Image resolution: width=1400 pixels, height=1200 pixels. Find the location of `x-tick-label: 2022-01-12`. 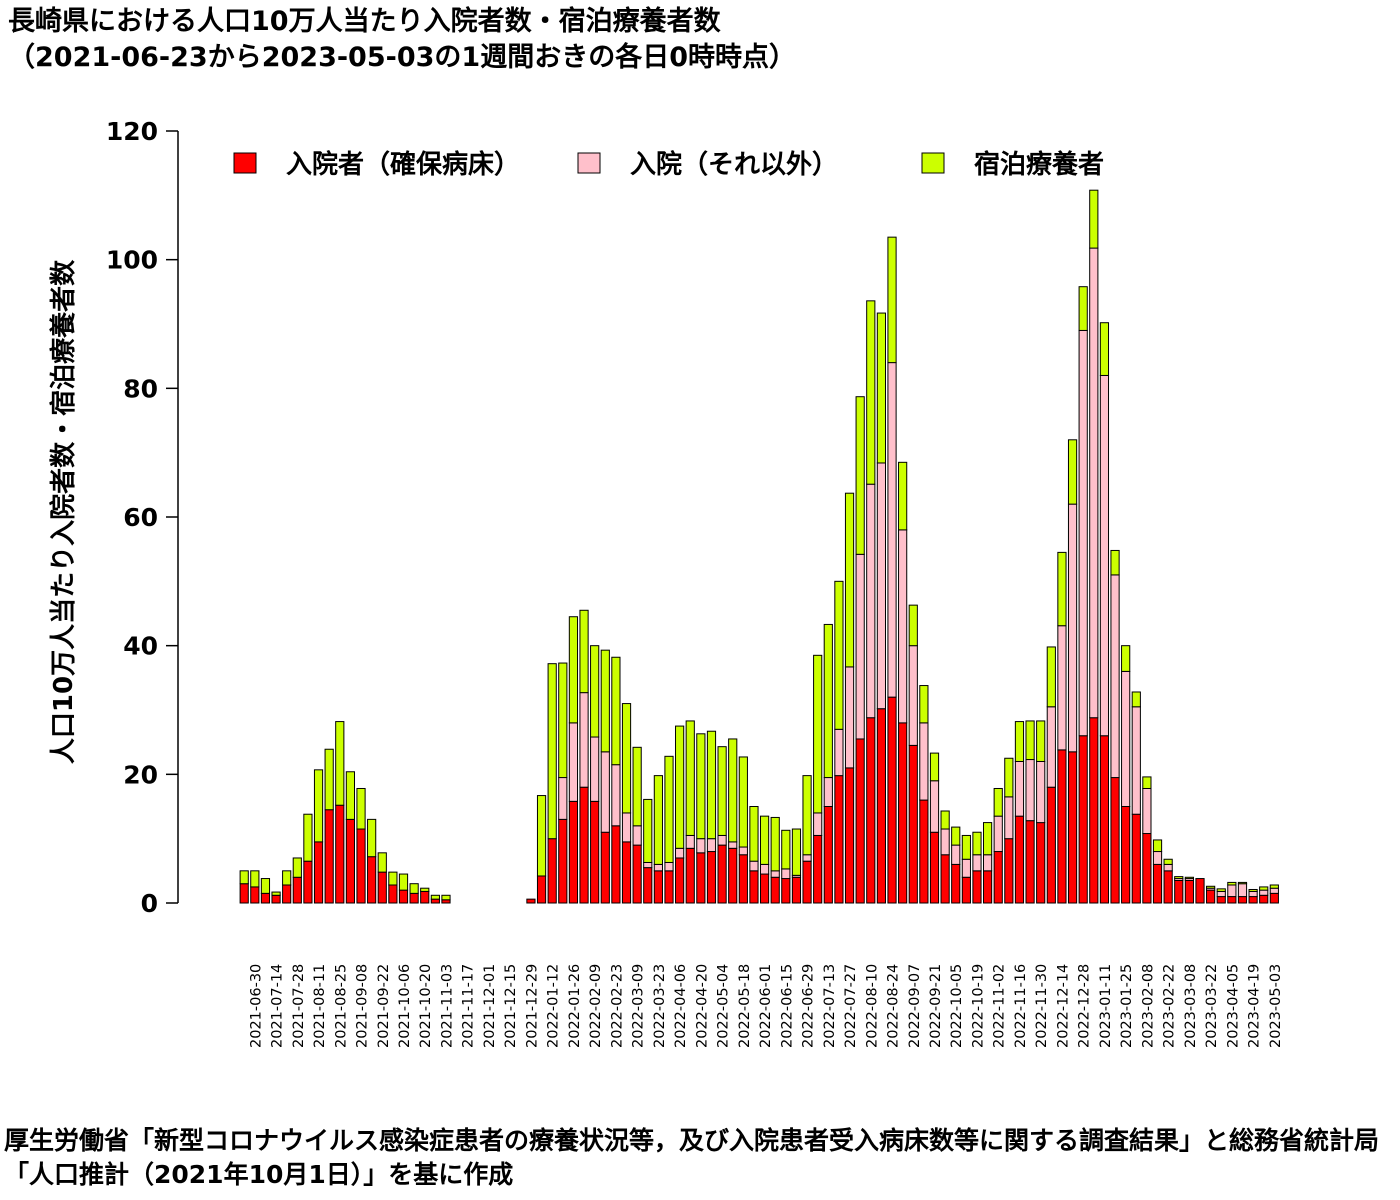

x-tick-label: 2022-01-12 is located at coordinates (554, 1006).